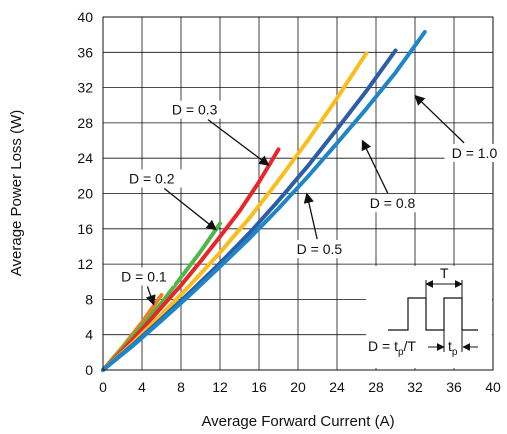 Image resolution: width=507 pixels, height=434 pixels. What do you see at coordinates (103, 387) in the screenshot?
I see `x-tick-label: 0` at bounding box center [103, 387].